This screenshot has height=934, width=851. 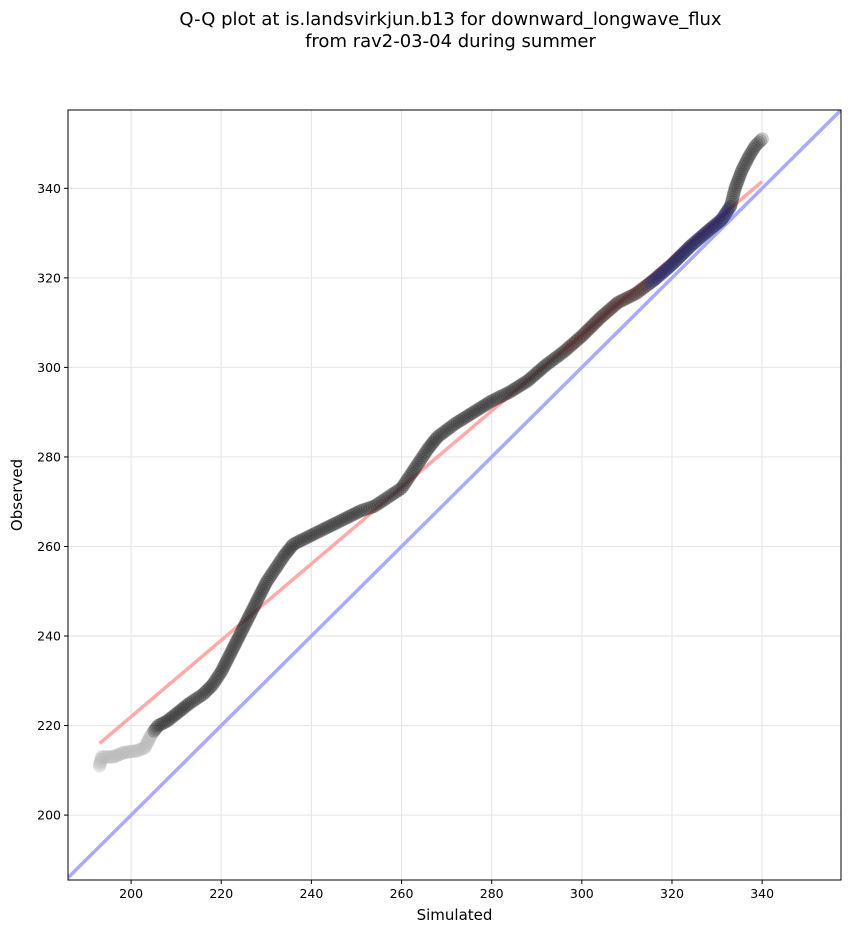 What do you see at coordinates (49, 546) in the screenshot?
I see `y-tick-label-3: 260` at bounding box center [49, 546].